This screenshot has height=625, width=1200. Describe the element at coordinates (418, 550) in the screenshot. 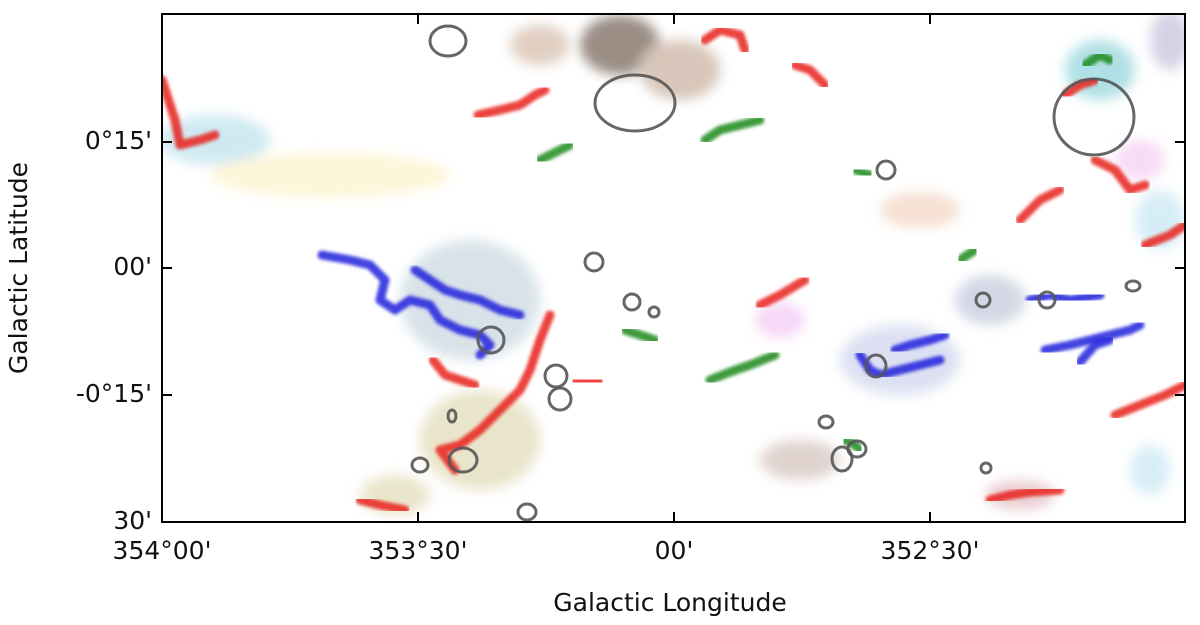

I see `x-tick-label: 353°30'` at that location.